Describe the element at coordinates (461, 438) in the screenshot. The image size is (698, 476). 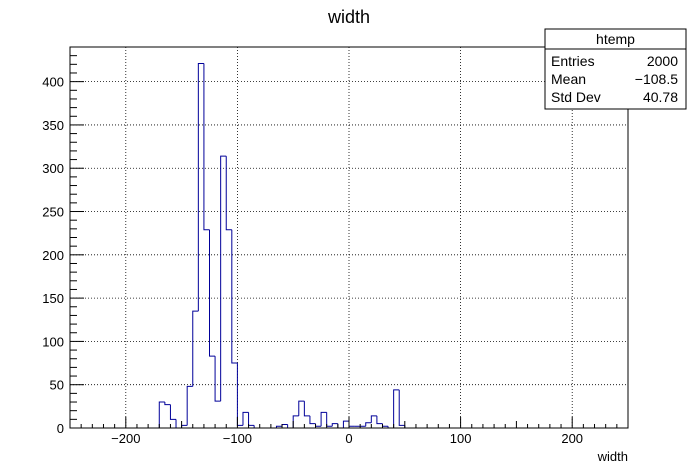
I see `x-tick-label-3: 100` at that location.